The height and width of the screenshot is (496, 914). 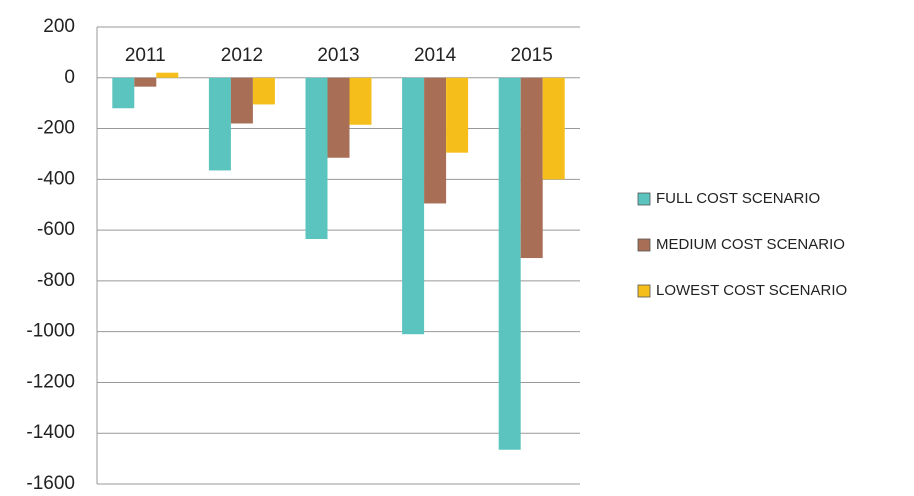 What do you see at coordinates (59, 26) in the screenshot?
I see `y-tick-label: 200` at bounding box center [59, 26].